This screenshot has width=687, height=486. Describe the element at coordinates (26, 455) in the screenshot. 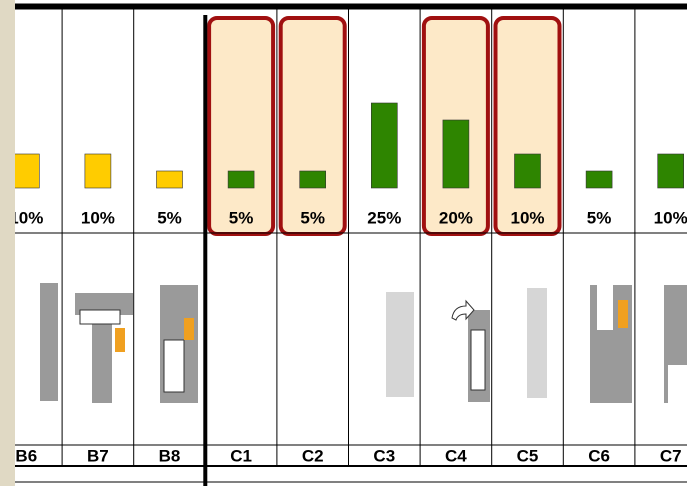

I see `category-label: B6` at that location.